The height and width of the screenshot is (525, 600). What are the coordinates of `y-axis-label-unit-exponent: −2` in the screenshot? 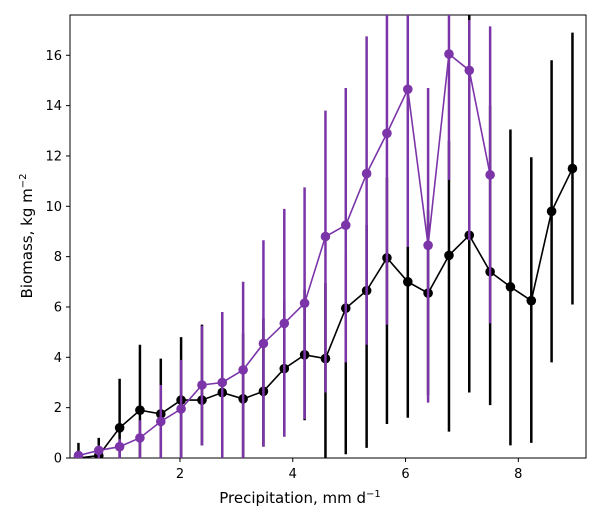 It's located at (23, 181).